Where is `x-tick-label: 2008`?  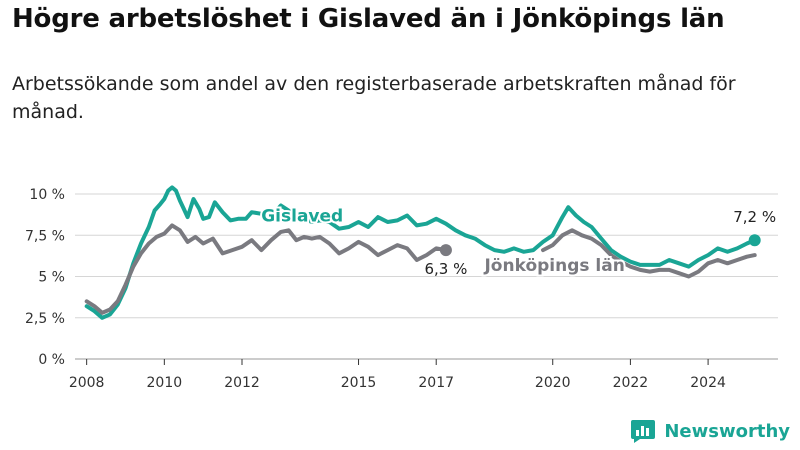
x-tick-label: 2008 is located at coordinates (87, 383).